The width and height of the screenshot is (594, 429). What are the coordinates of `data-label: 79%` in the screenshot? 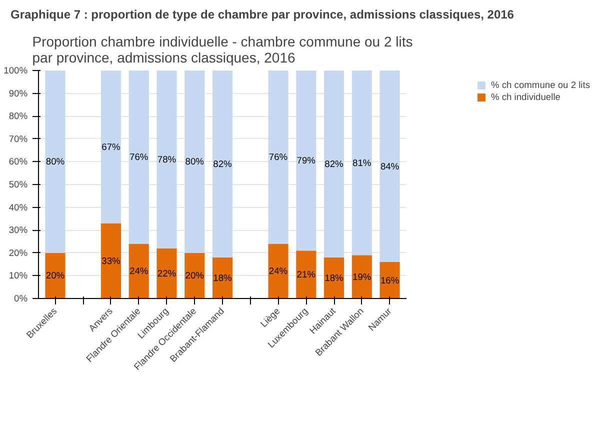 It's located at (306, 161).